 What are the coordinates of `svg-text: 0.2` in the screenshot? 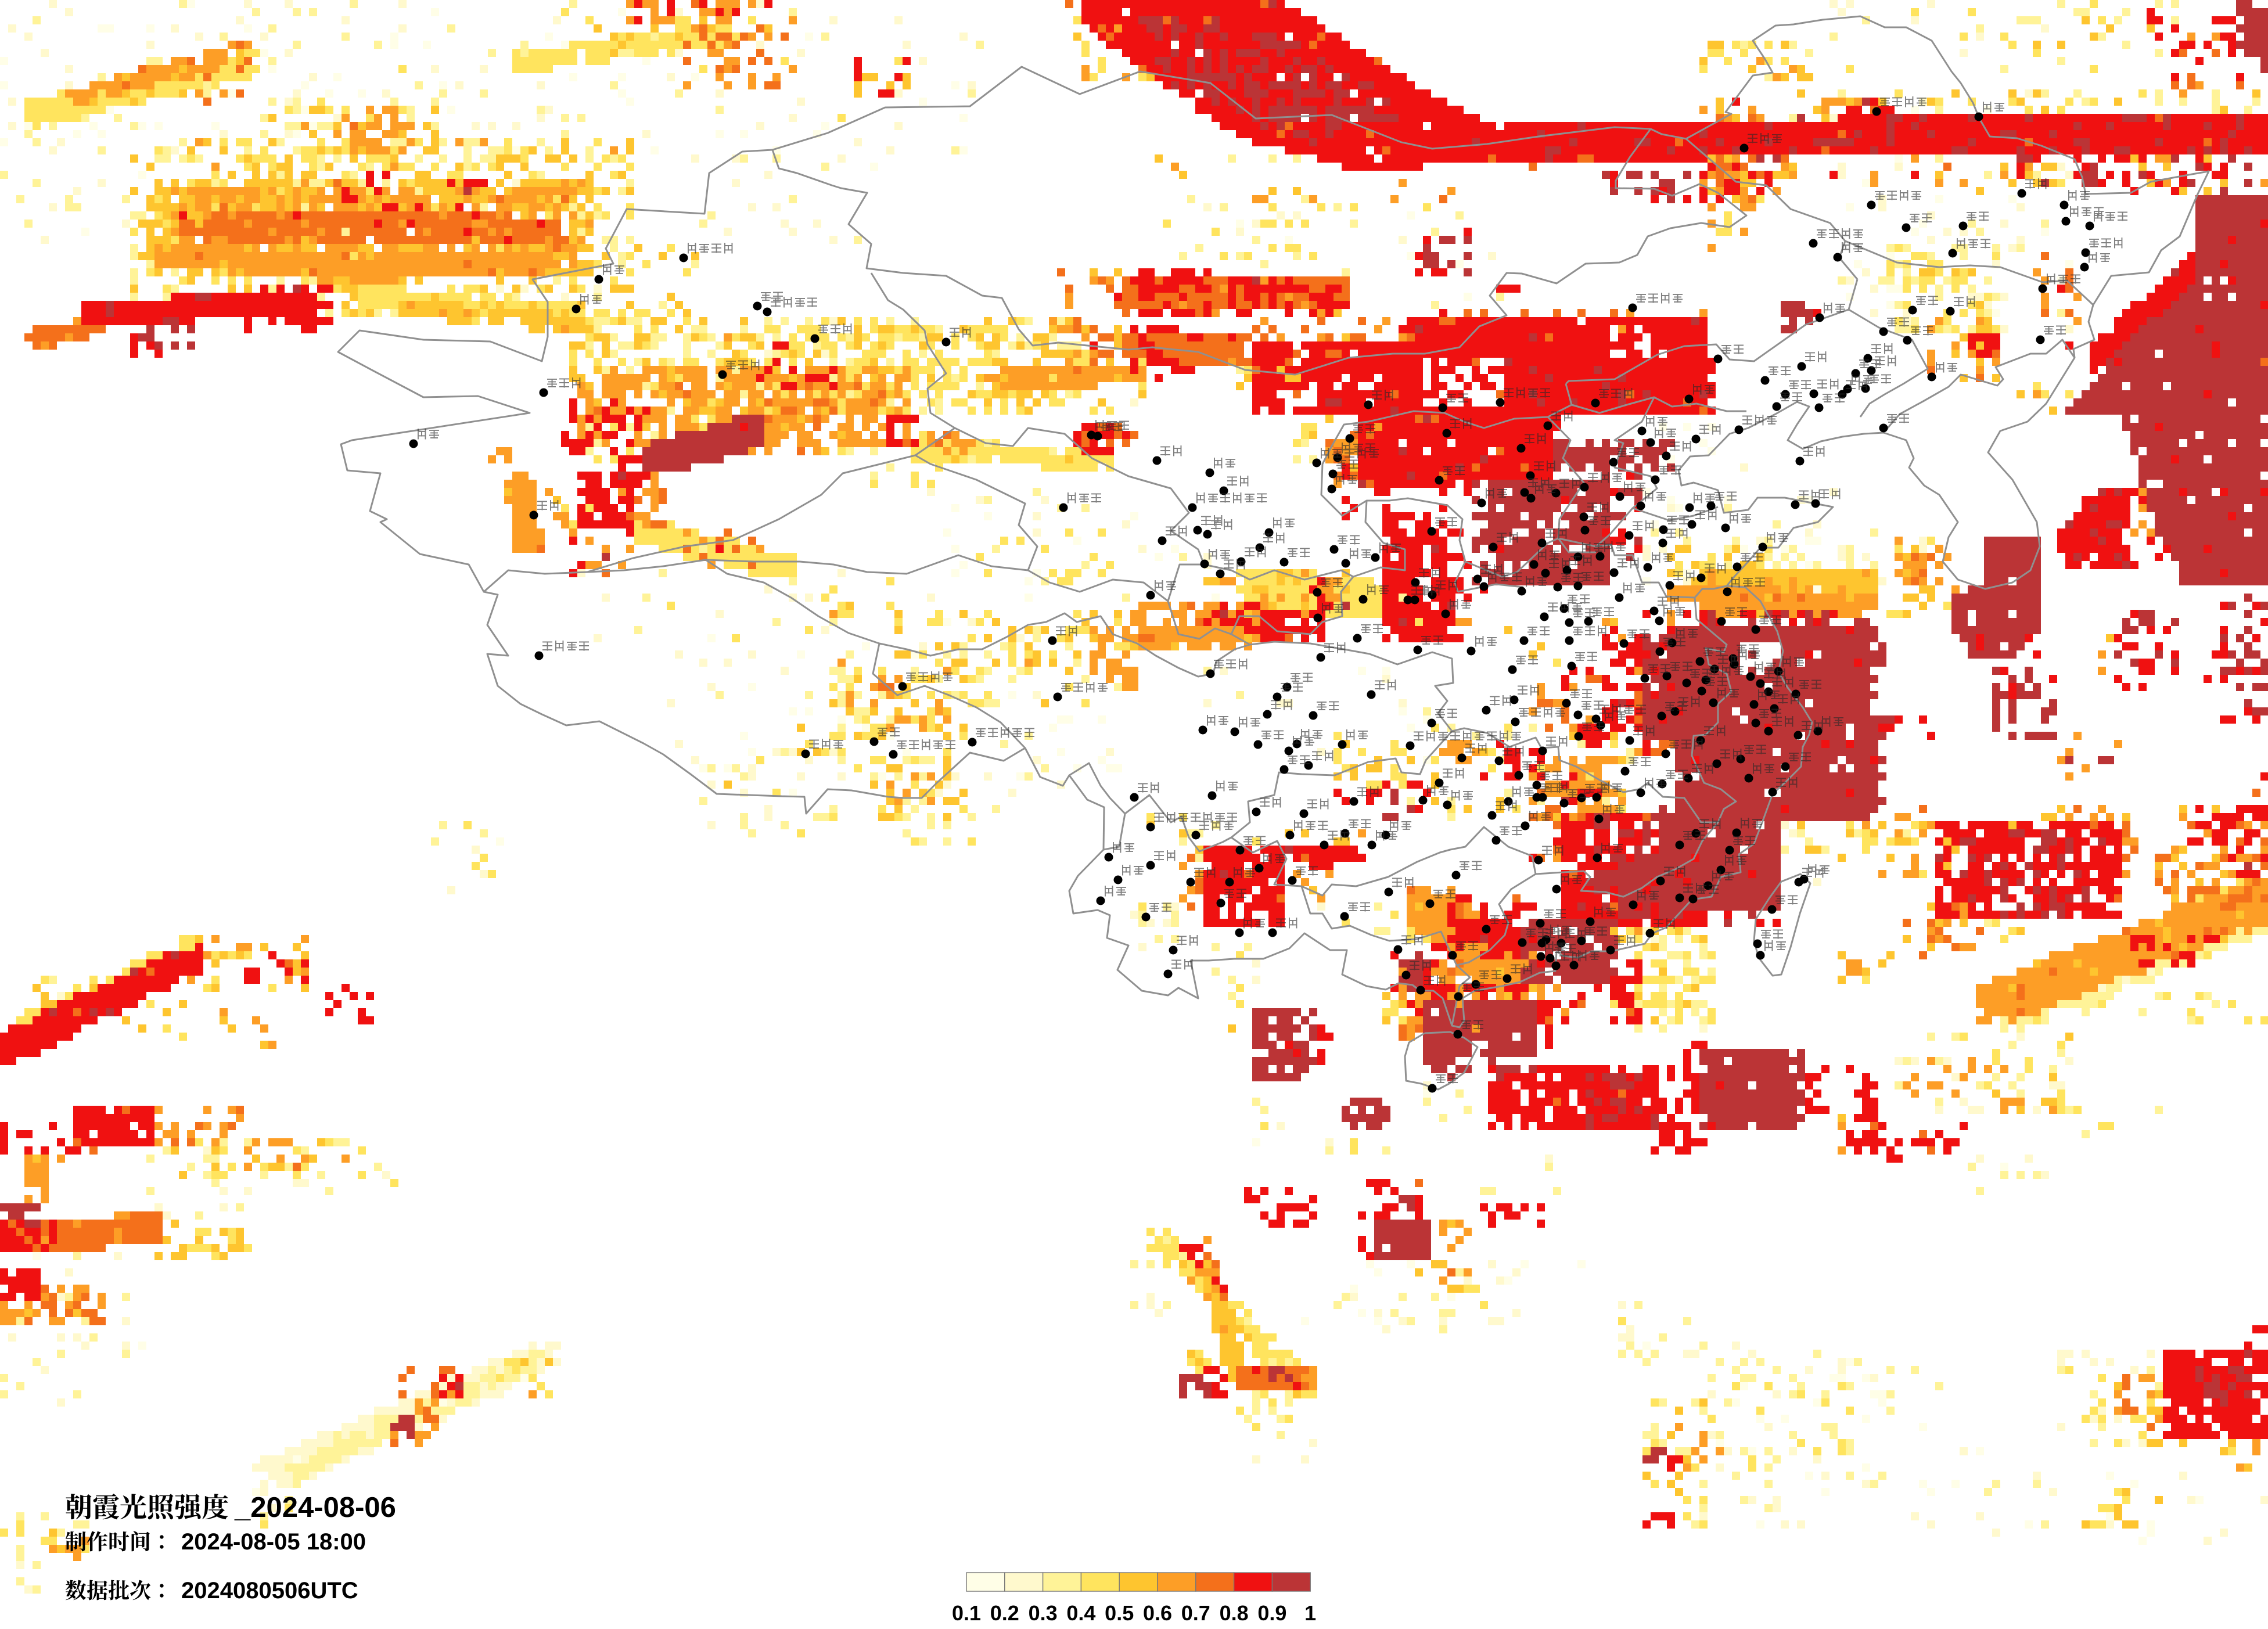 It's located at (1004, 1613).